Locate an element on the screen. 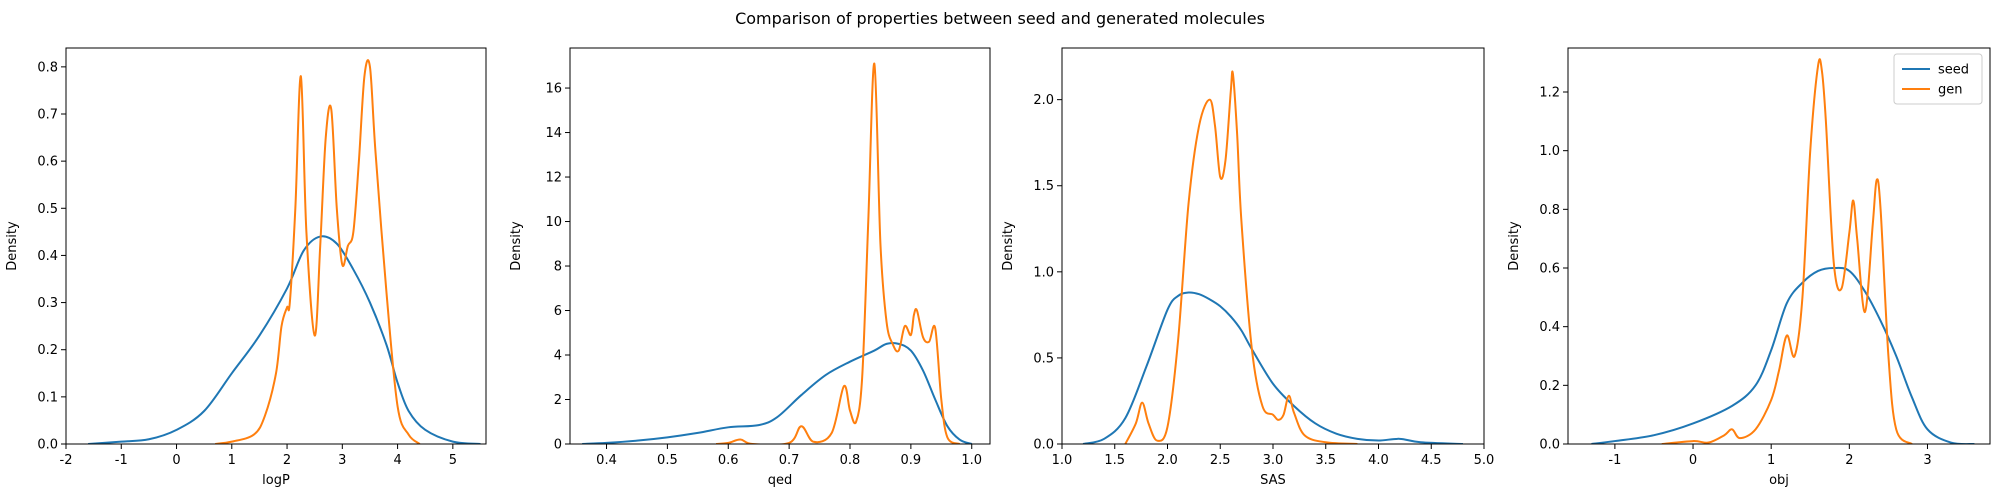 The image size is (2000, 500). y-tick-label: 1.2 is located at coordinates (1549, 93).